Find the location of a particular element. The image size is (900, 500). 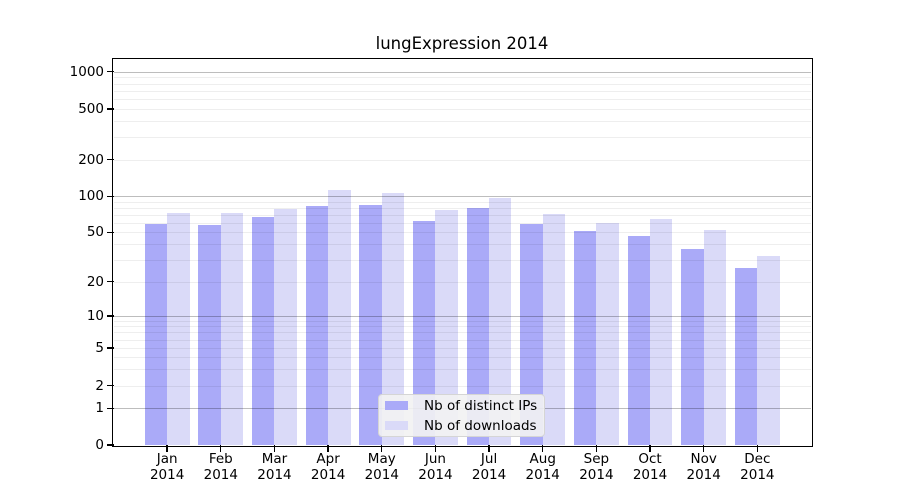

y-tick-label-10: 10 is located at coordinates (95, 315).